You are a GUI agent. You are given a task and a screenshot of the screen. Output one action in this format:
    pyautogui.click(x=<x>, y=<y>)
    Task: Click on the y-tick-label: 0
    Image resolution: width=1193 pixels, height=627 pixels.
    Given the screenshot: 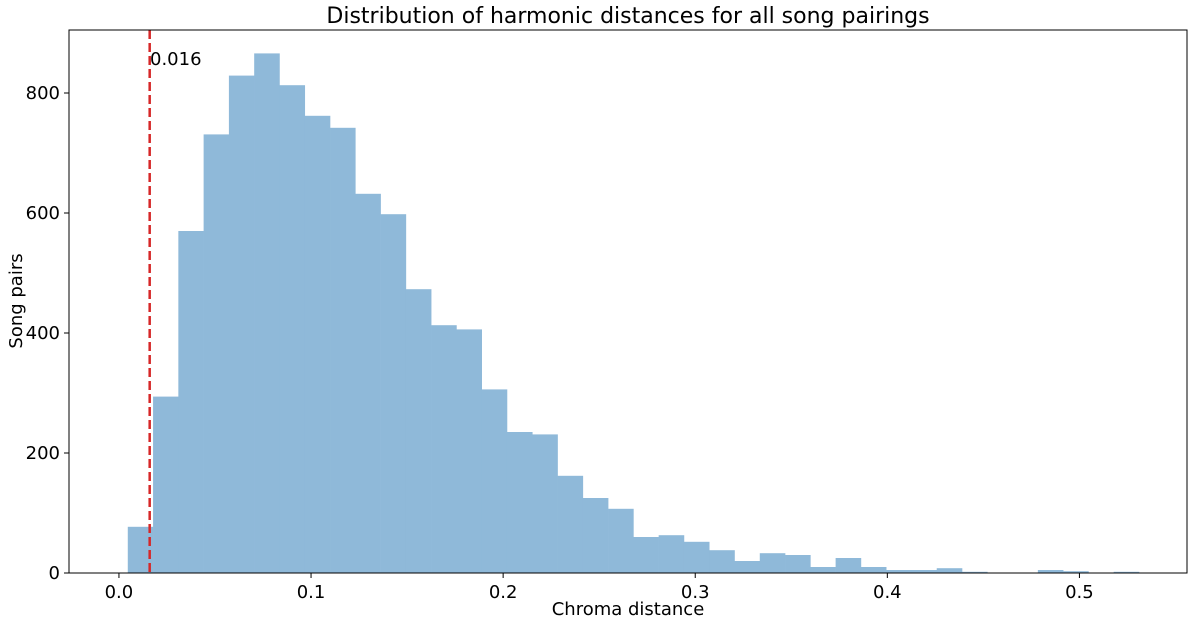 What is the action you would take?
    pyautogui.click(x=54, y=573)
    